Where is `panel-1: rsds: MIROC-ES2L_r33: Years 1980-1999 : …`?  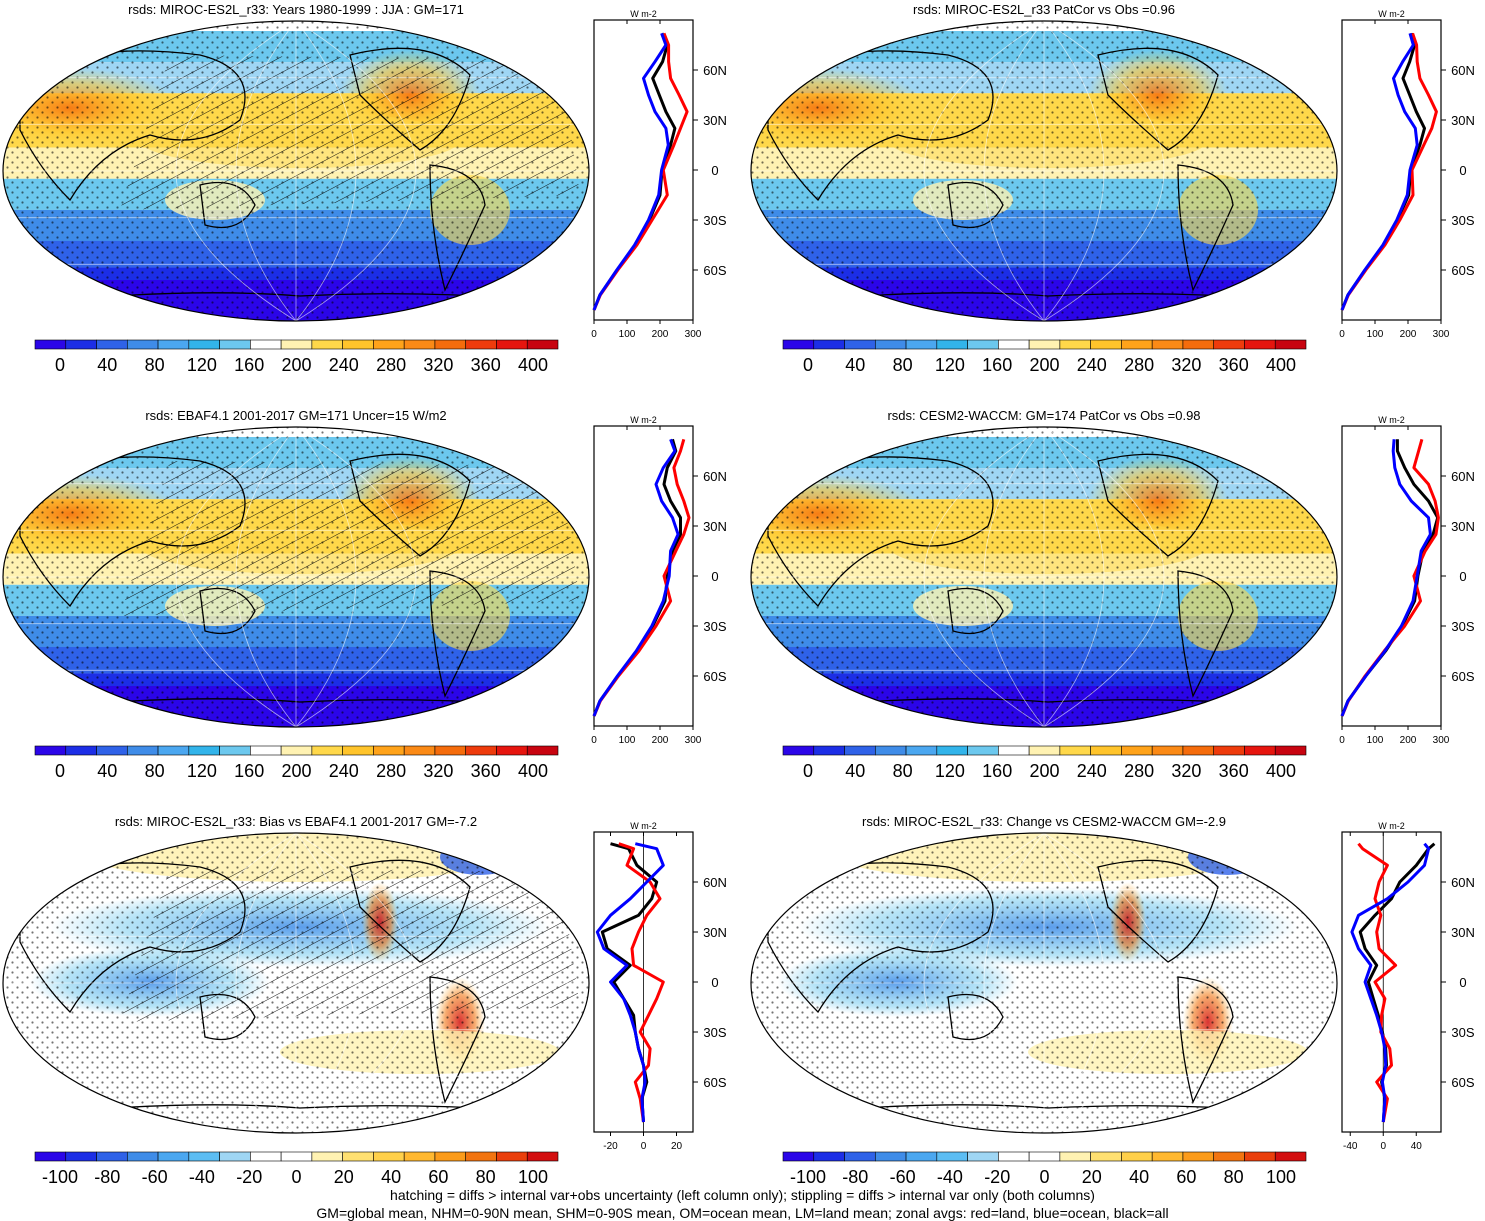 panel-1: rsds: MIROC-ES2L_r33: Years 1980-1999 : … is located at coordinates (364, 188).